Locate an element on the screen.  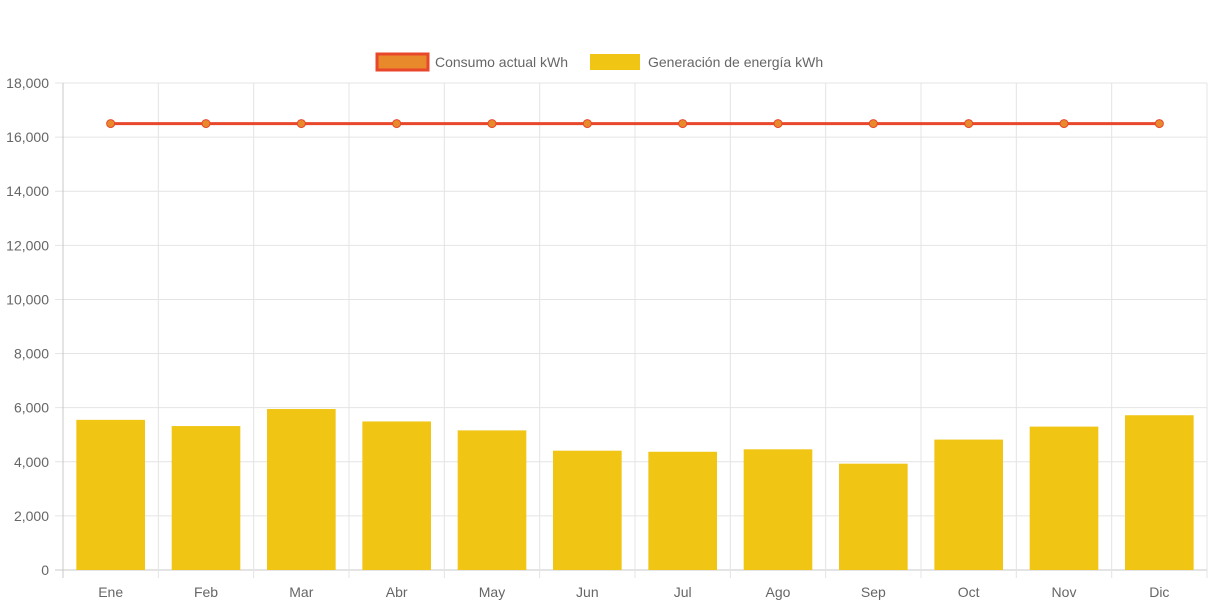
point-nov is located at coordinates (1064, 124).